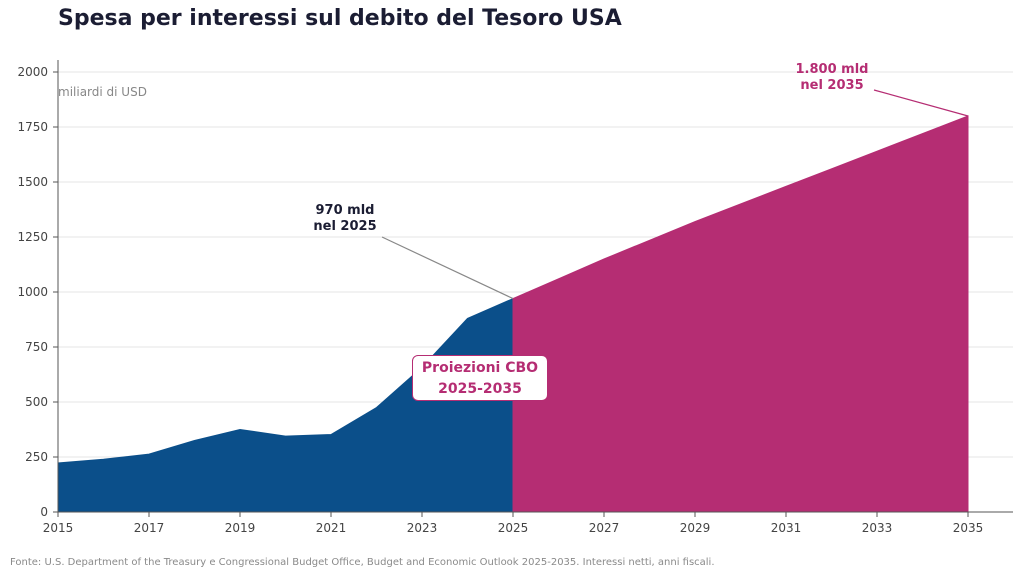  What do you see at coordinates (921, 103) in the screenshot?
I see `leader-2035` at bounding box center [921, 103].